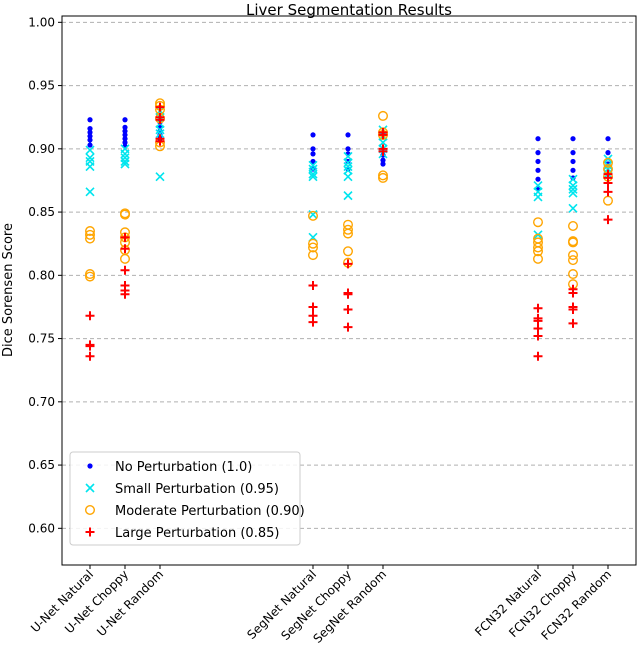 The height and width of the screenshot is (658, 640). I want to click on y-tick-label: 0.95, so click(41, 86).